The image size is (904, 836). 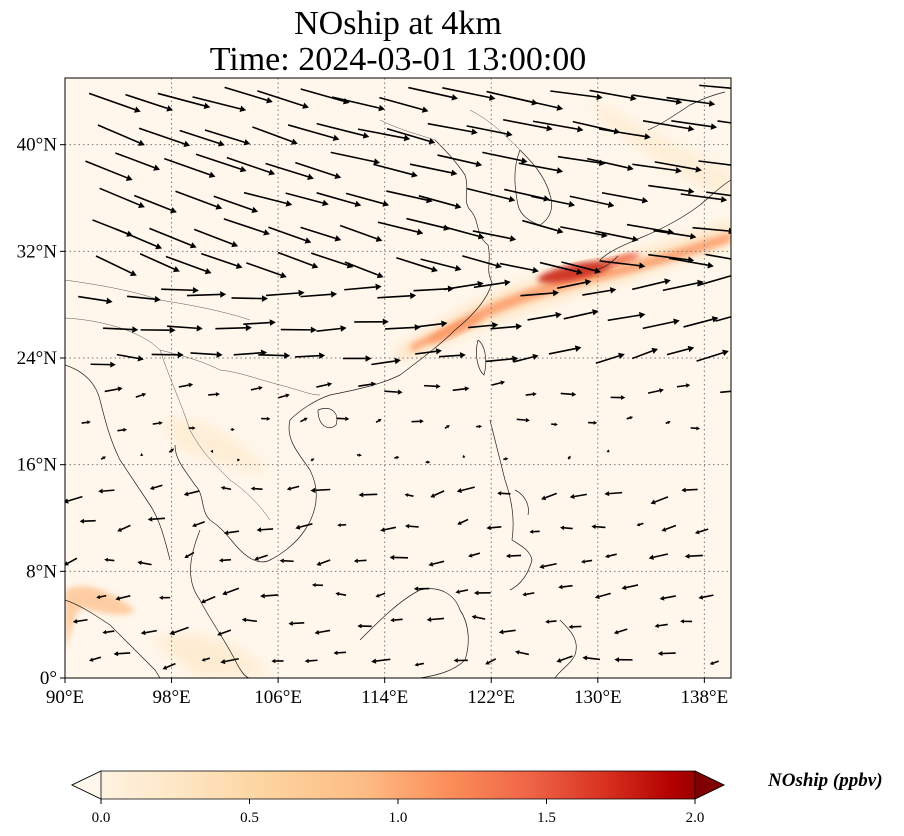 What do you see at coordinates (825, 780) in the screenshot?
I see `colorbar-label: NOship (ppbv)` at bounding box center [825, 780].